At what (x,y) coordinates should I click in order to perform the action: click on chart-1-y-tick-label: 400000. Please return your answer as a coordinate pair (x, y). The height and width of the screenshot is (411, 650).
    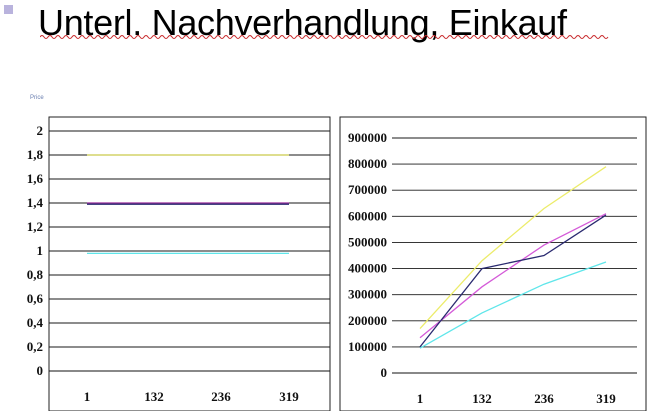
    Looking at the image, I should click on (367, 268).